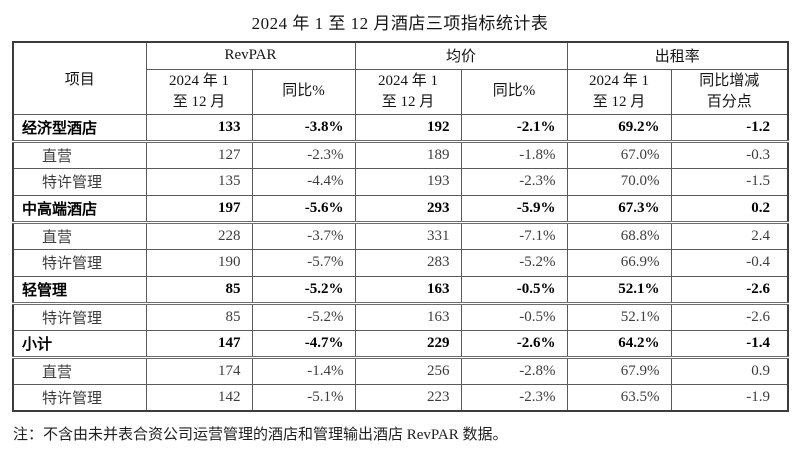 The height and width of the screenshot is (456, 800). Describe the element at coordinates (514, 370) in the screenshot. I see `adr-yoy: -2.8%` at that location.